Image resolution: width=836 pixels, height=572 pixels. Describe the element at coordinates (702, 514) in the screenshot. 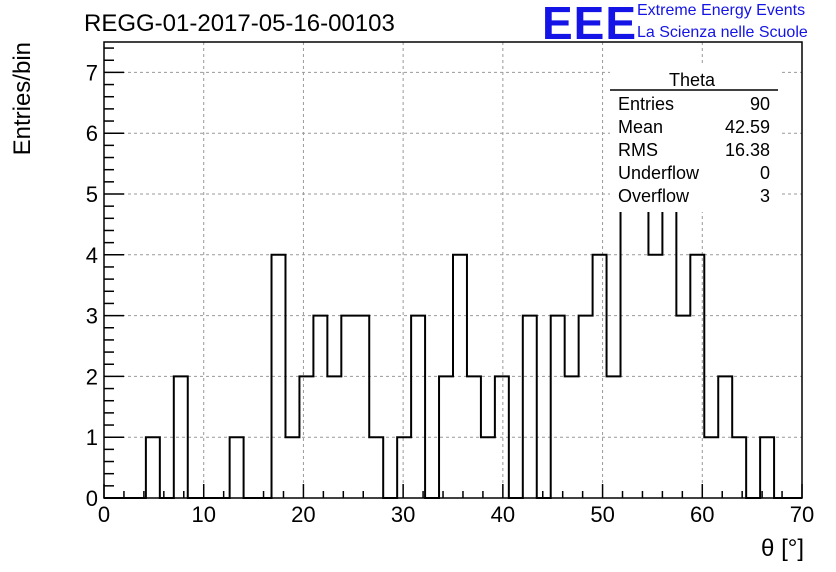

I see `x-tick-label: 60` at that location.